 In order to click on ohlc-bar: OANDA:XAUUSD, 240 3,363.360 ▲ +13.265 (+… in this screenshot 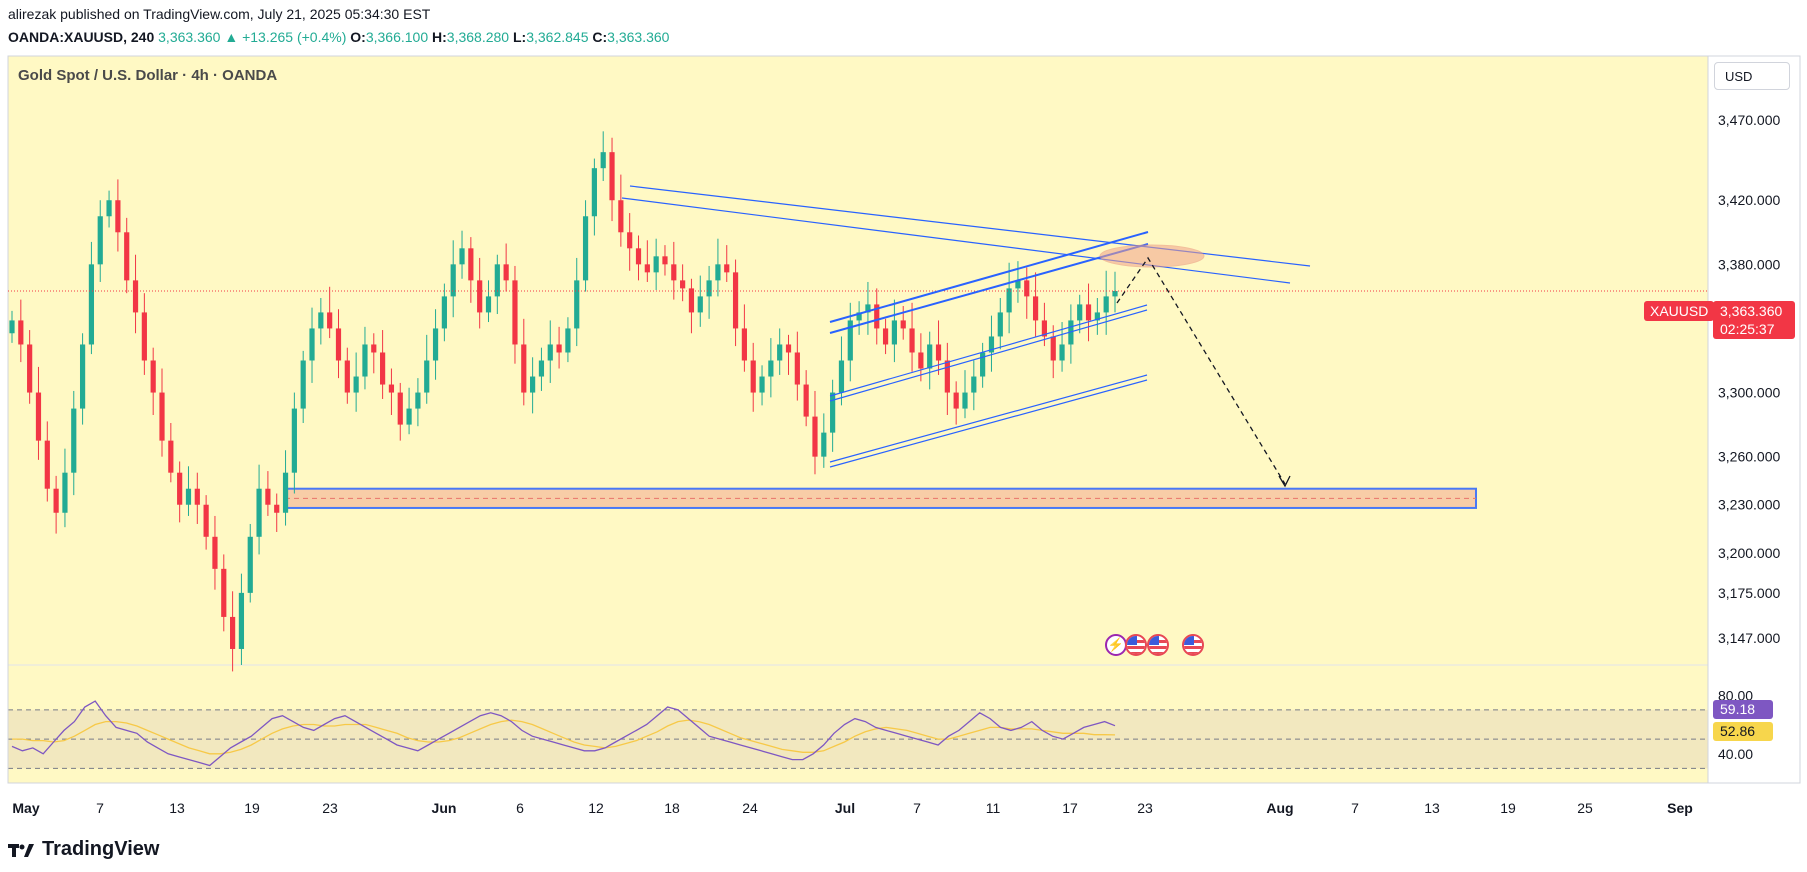, I will do `click(338, 37)`.